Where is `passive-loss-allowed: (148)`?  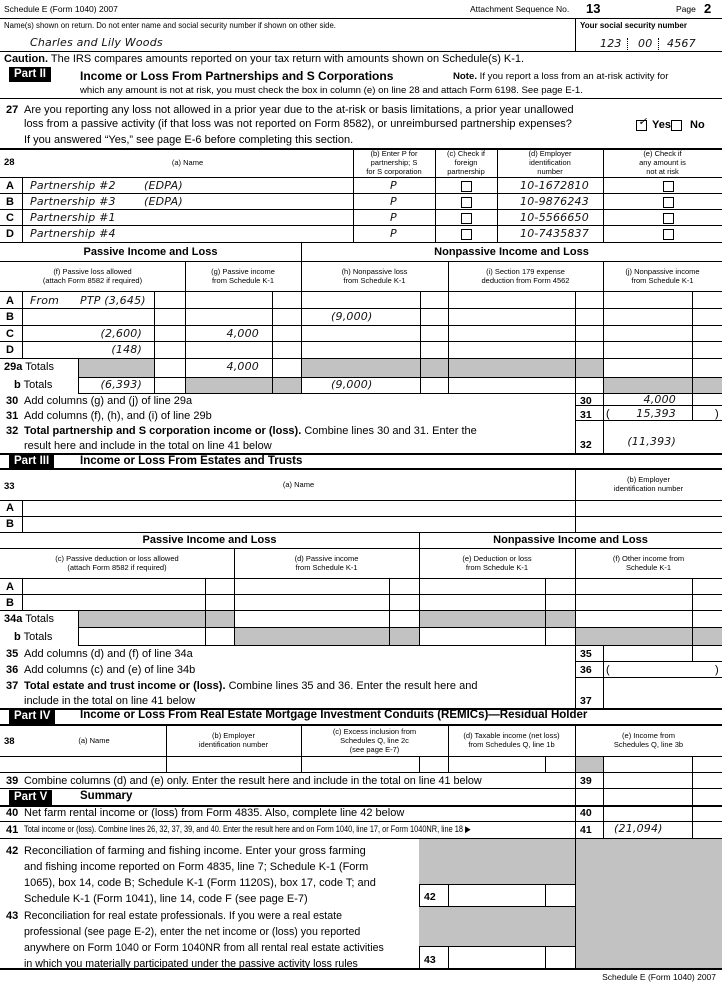
passive-loss-allowed: (148) is located at coordinates (126, 349).